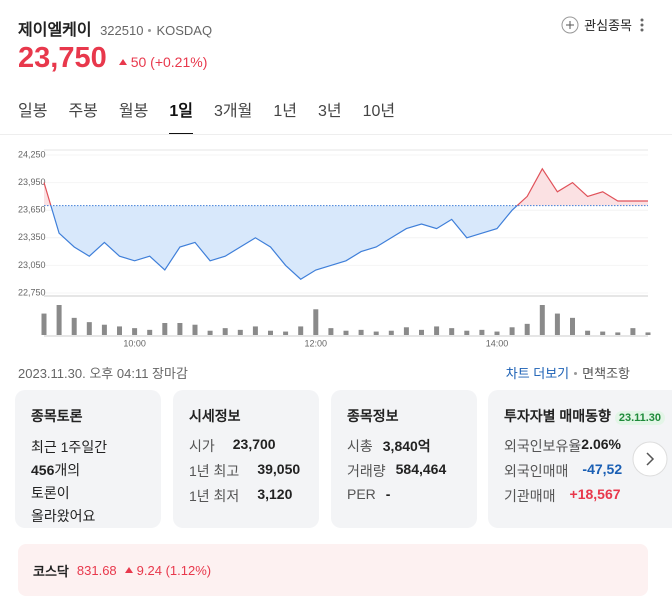 The width and height of the screenshot is (672, 610). What do you see at coordinates (67, 470) in the screenshot?
I see `text: 개의` at bounding box center [67, 470].